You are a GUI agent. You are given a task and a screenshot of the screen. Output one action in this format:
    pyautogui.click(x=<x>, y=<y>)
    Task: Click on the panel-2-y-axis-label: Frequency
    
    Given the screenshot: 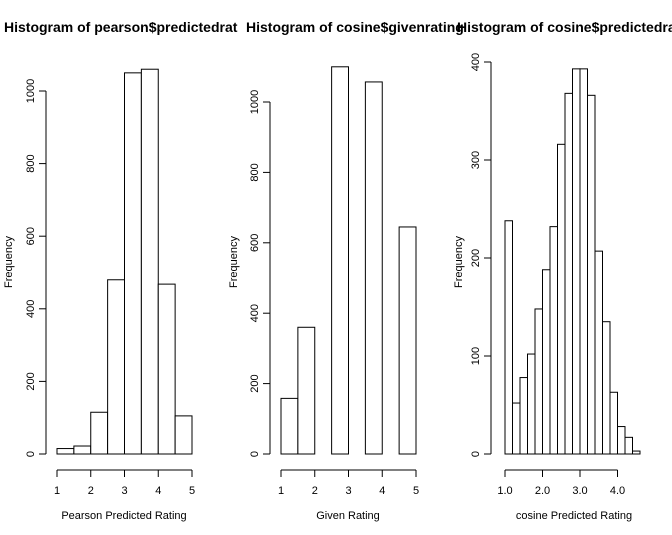 What is the action you would take?
    pyautogui.click(x=234, y=262)
    